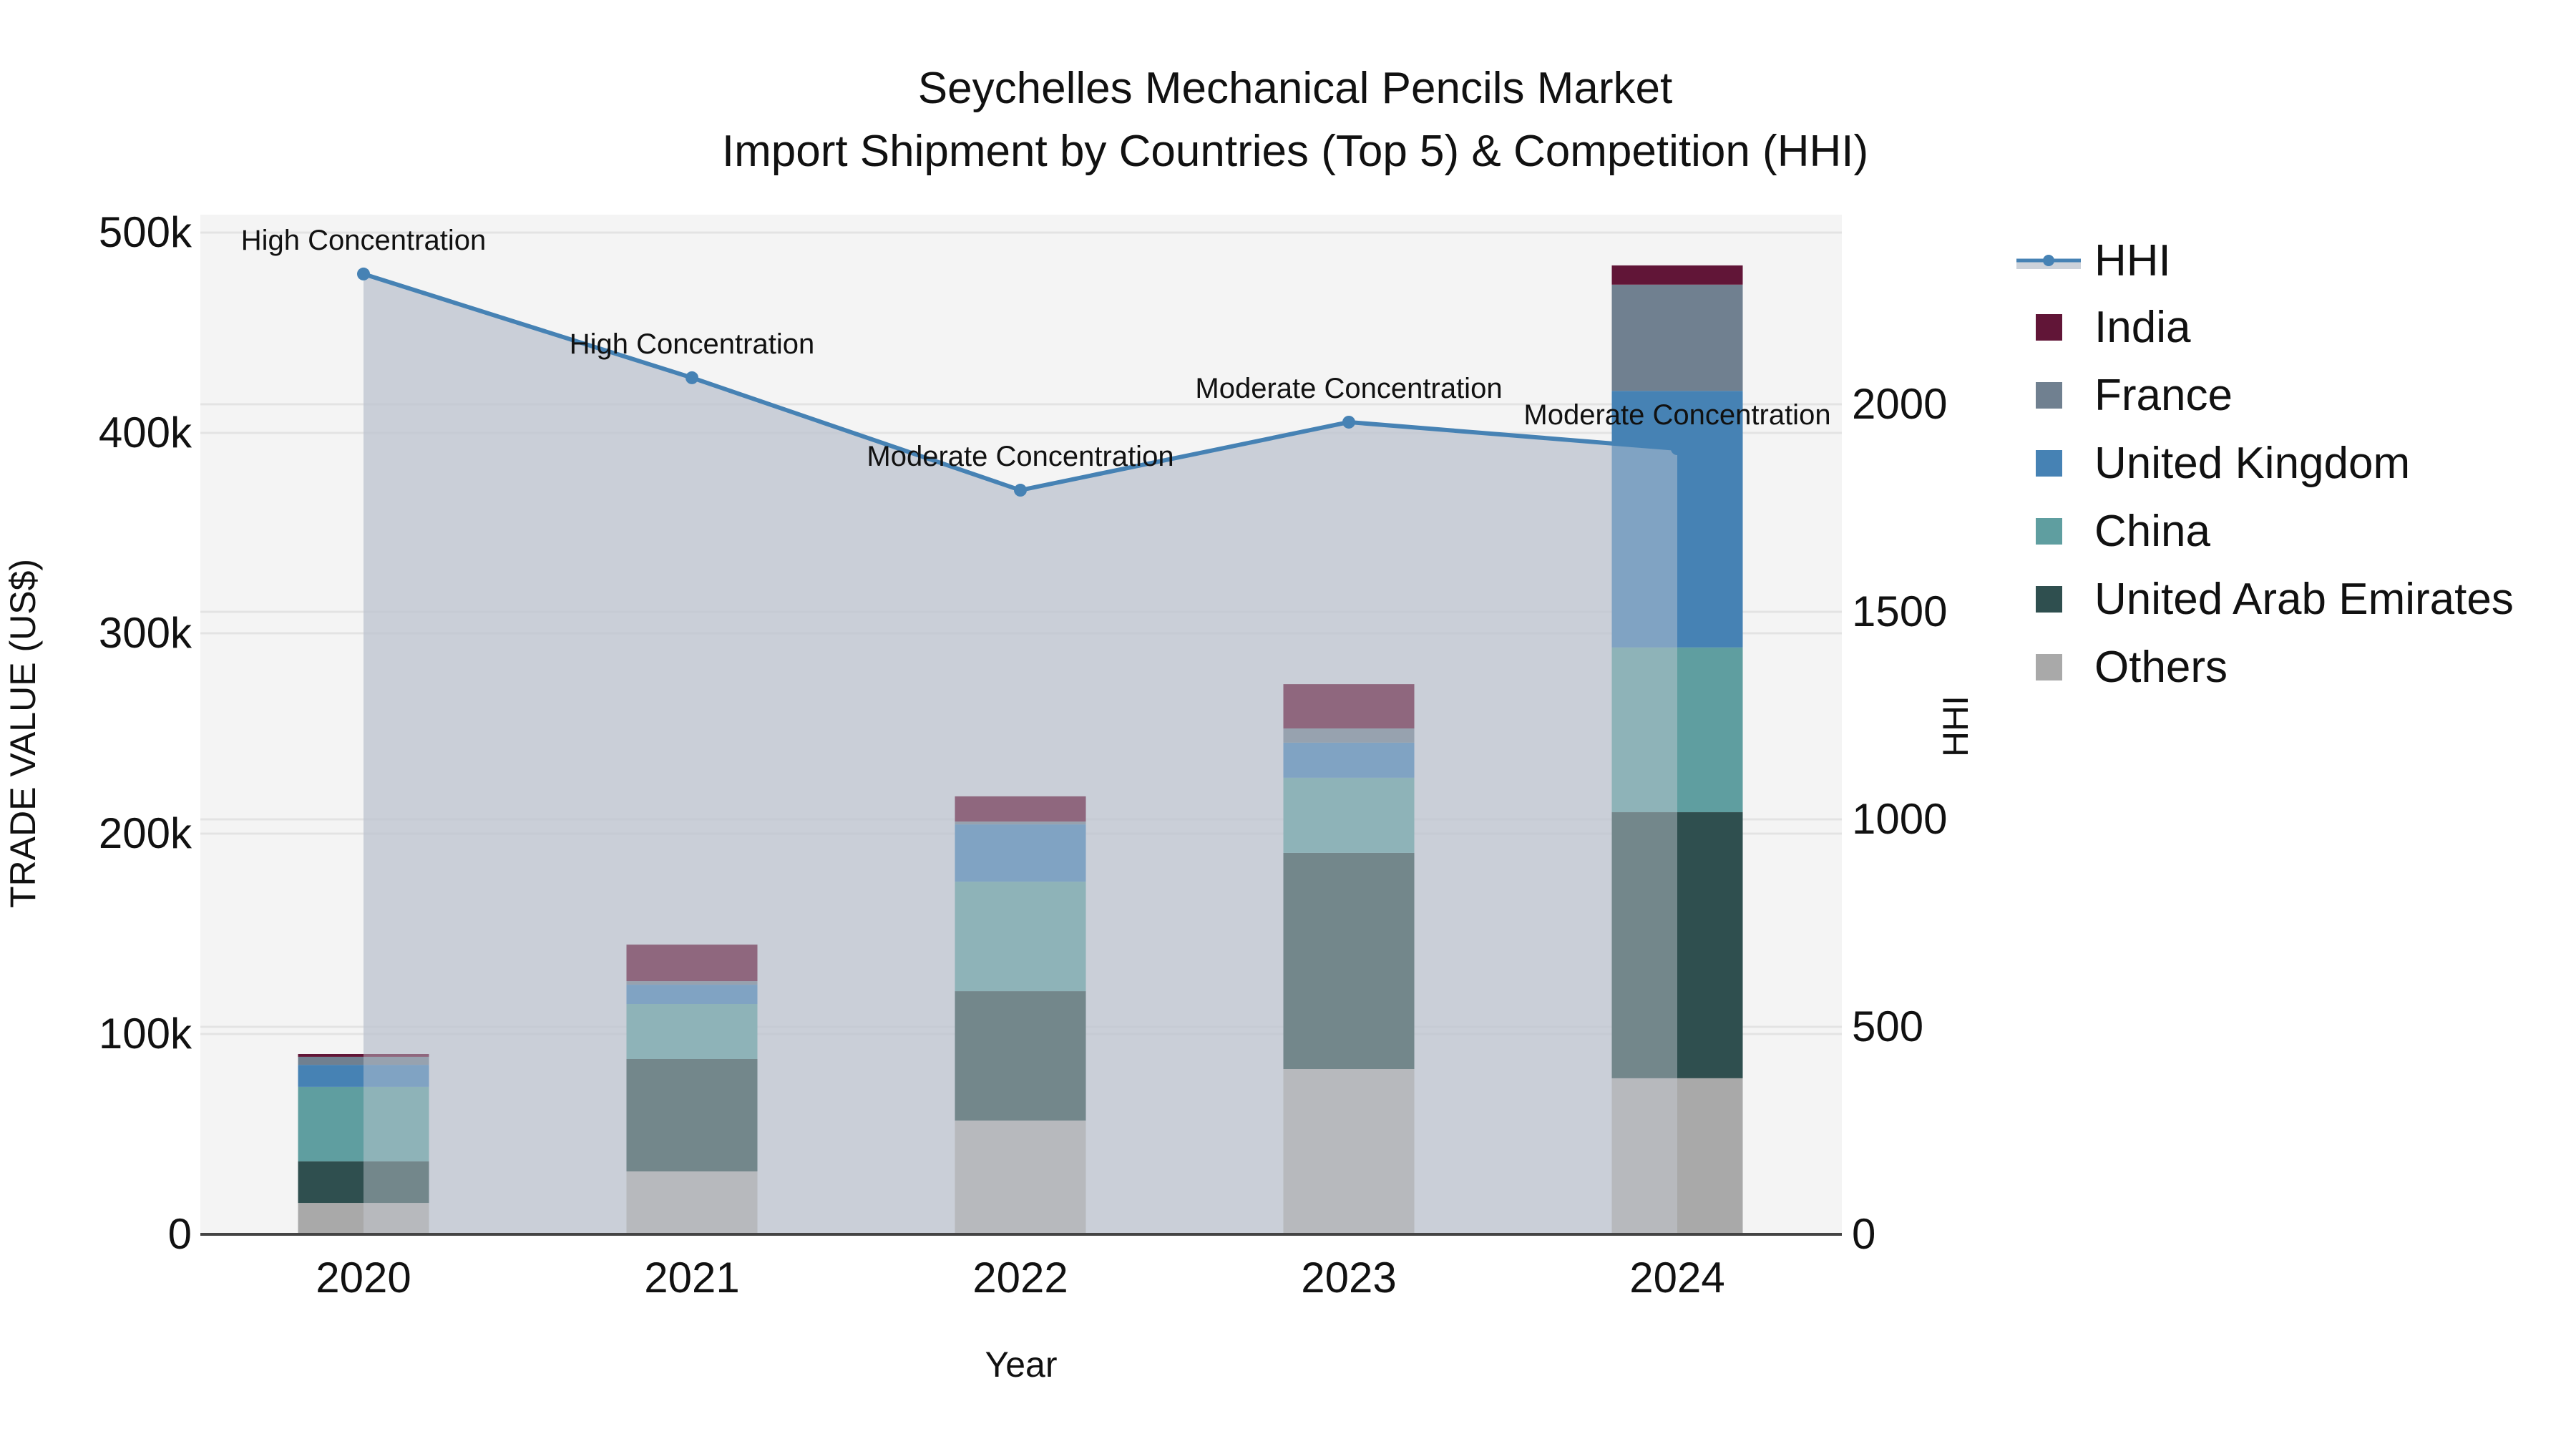 Image resolution: width=2576 pixels, height=1449 pixels. Describe the element at coordinates (1899, 611) in the screenshot. I see `svg-text: 1500` at that location.